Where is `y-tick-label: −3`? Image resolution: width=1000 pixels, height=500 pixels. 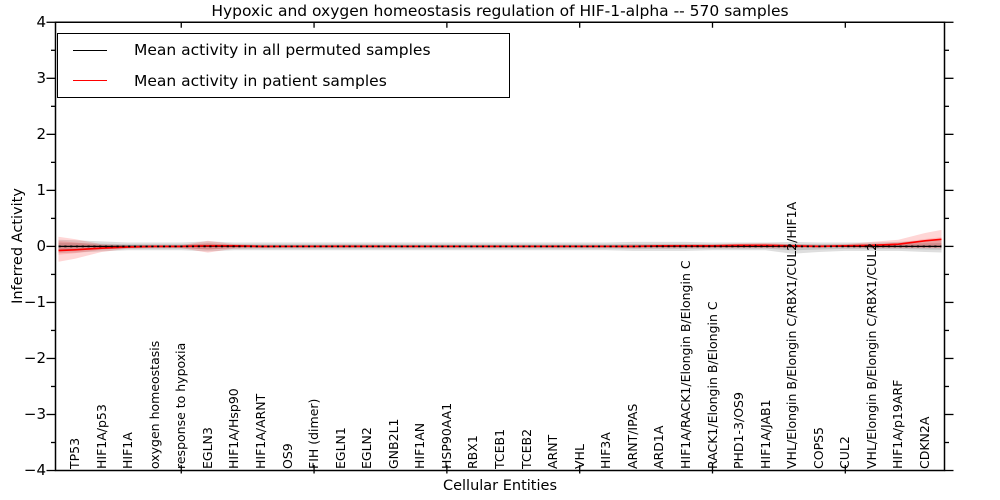
y-tick-label: −3 is located at coordinates (34, 413).